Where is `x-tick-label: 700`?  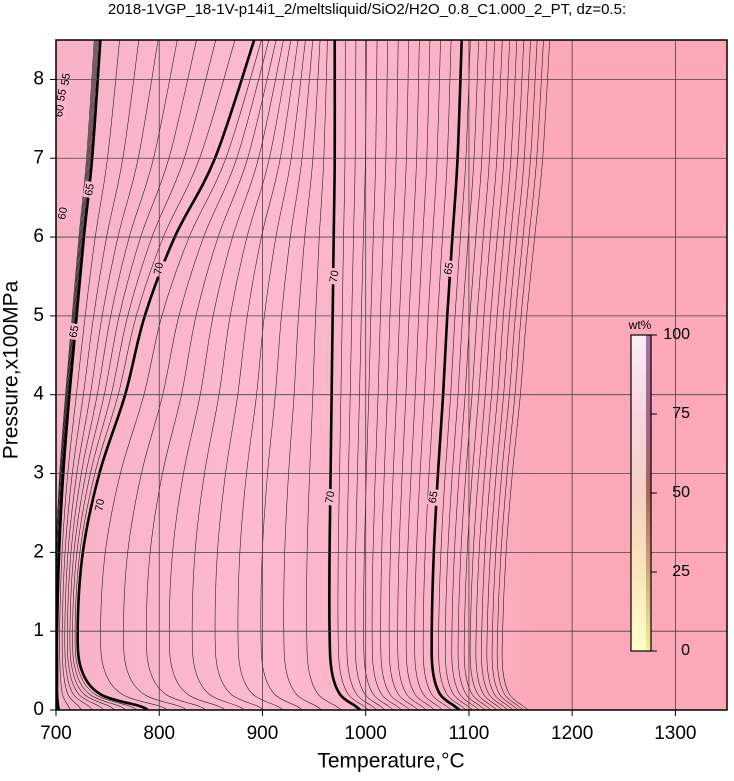
x-tick-label: 700 is located at coordinates (56, 733).